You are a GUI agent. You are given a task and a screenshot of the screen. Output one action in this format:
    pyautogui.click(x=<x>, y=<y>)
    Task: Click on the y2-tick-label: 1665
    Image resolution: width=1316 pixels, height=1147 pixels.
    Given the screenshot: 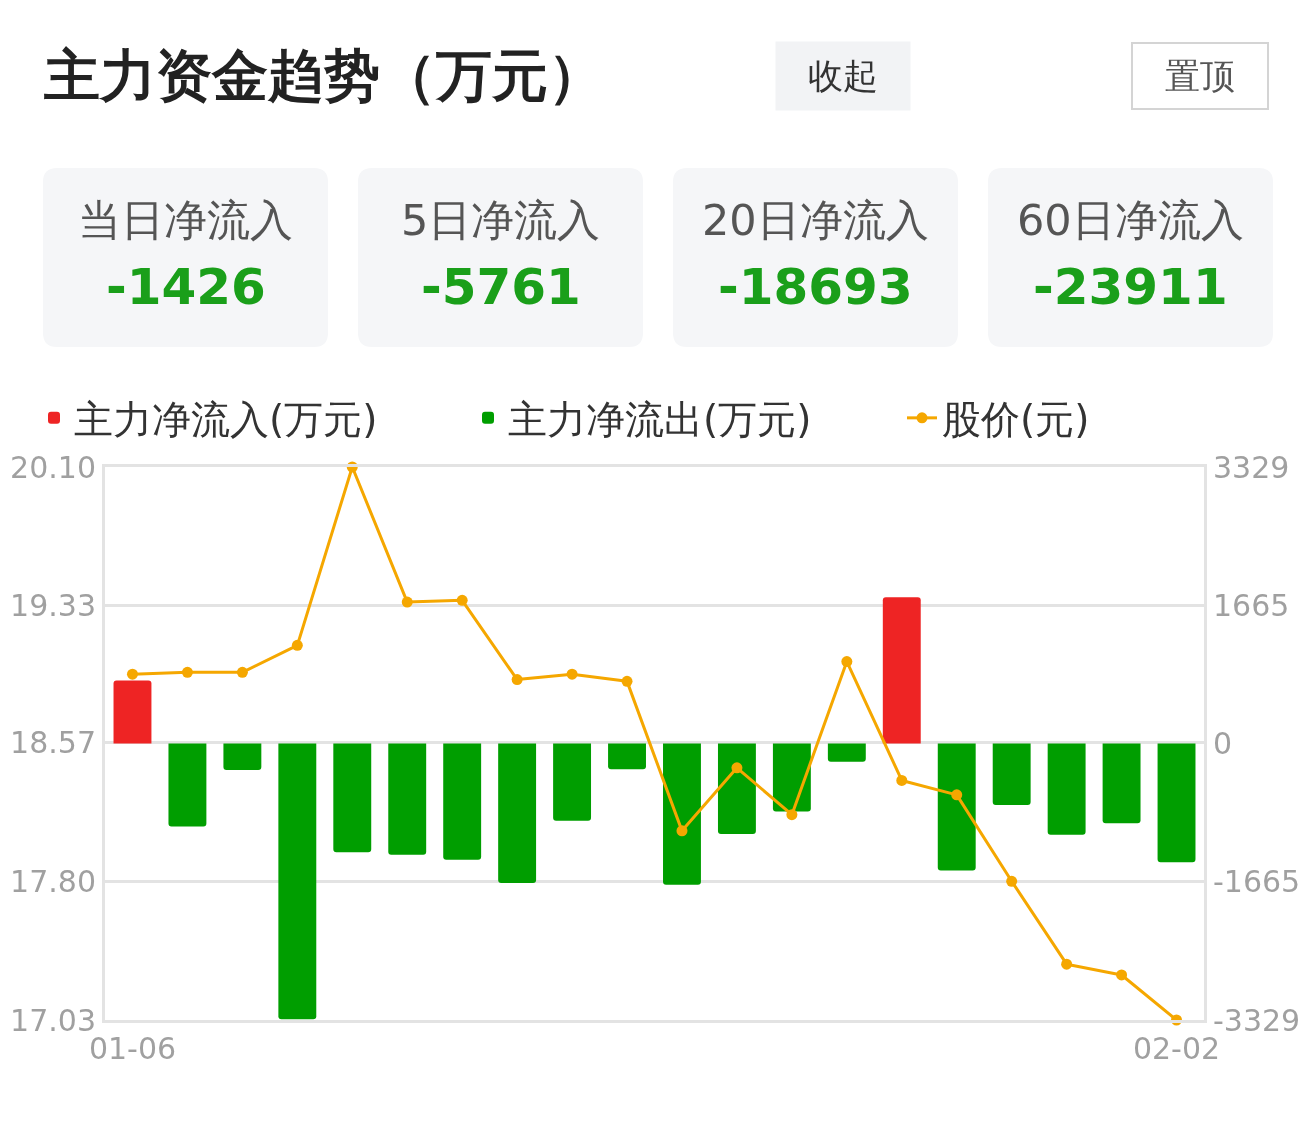 What is the action you would take?
    pyautogui.click(x=1251, y=605)
    